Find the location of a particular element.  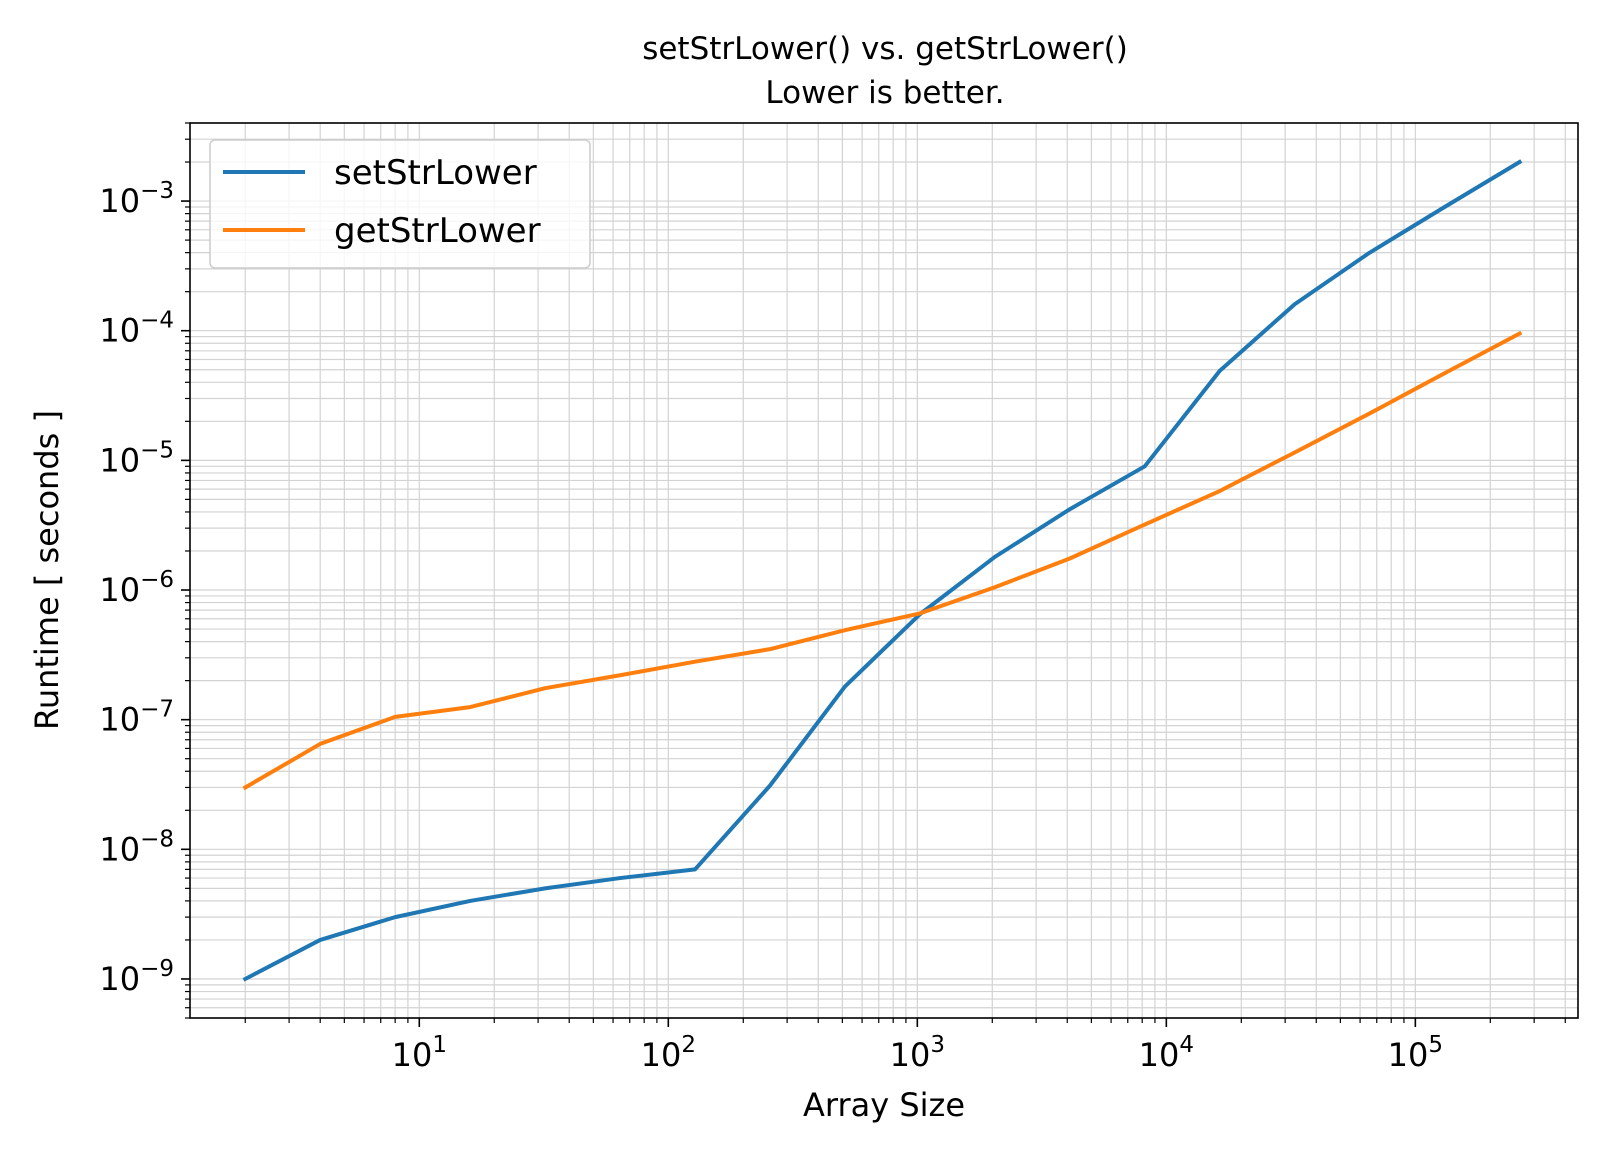

x-tick-label-exponent: 3 is located at coordinates (937, 1045).